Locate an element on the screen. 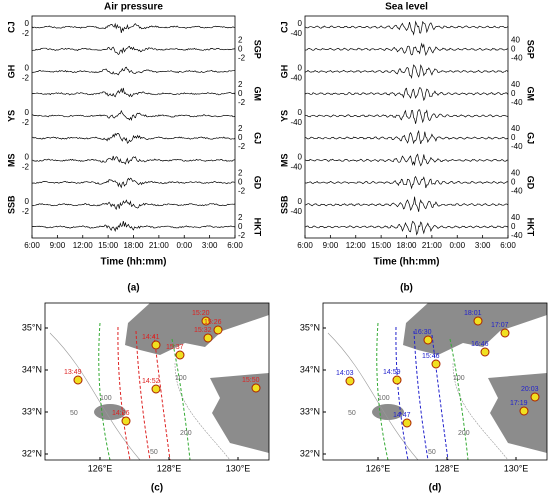 The image size is (550, 496). station-label: CJ is located at coordinates (11, 27).